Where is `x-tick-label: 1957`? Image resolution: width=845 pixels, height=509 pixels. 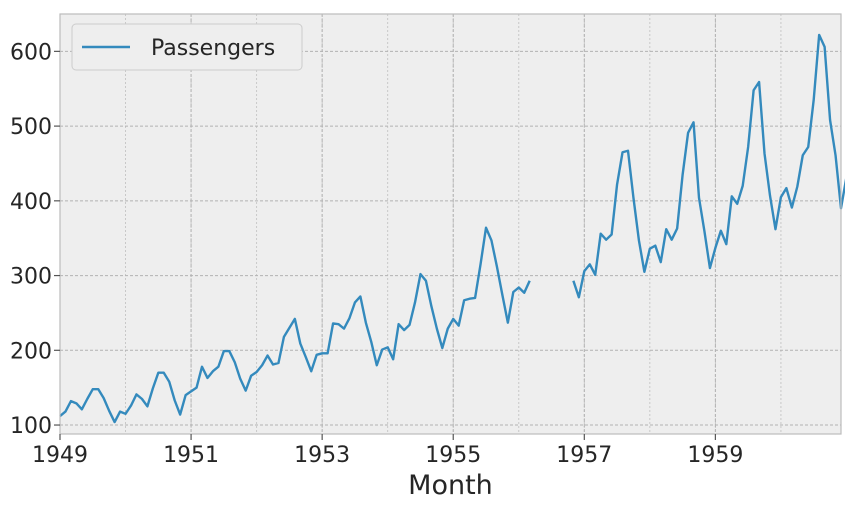
x-tick-label: 1957 is located at coordinates (584, 455).